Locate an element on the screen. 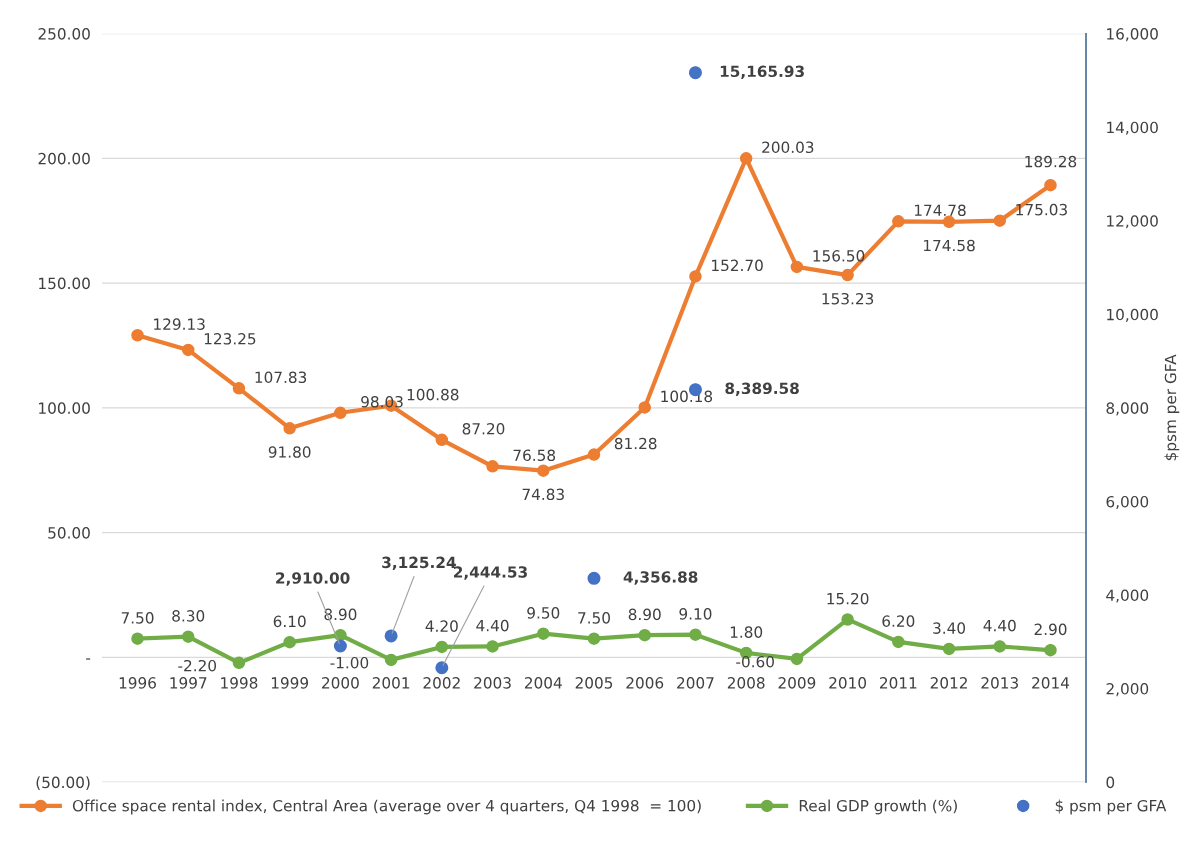 The height and width of the screenshot is (841, 1200). x-tick-label: 2003 is located at coordinates (492, 683).